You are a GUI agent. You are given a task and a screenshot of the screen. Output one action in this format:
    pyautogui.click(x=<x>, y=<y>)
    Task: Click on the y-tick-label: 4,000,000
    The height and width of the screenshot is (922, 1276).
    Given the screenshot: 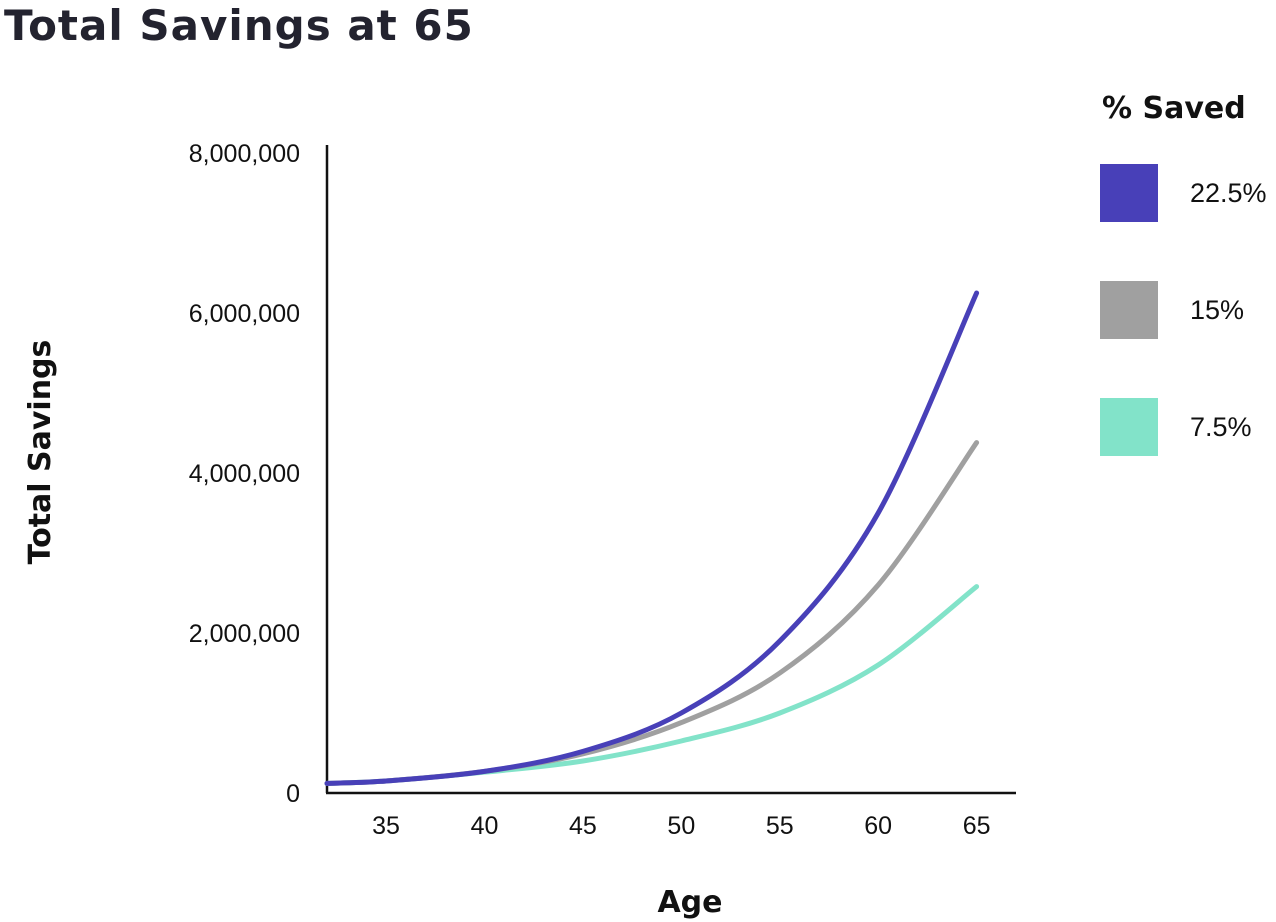 What is the action you would take?
    pyautogui.click(x=244, y=474)
    